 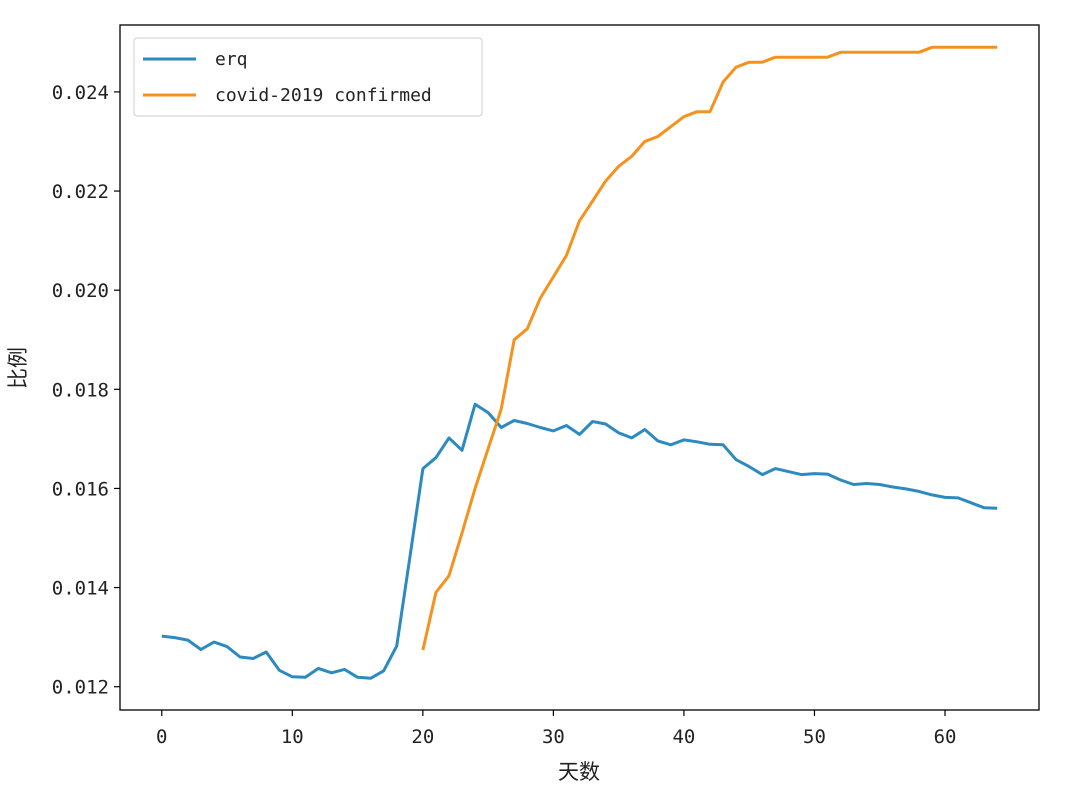 I want to click on y-axis-label: 比例, so click(x=18, y=368).